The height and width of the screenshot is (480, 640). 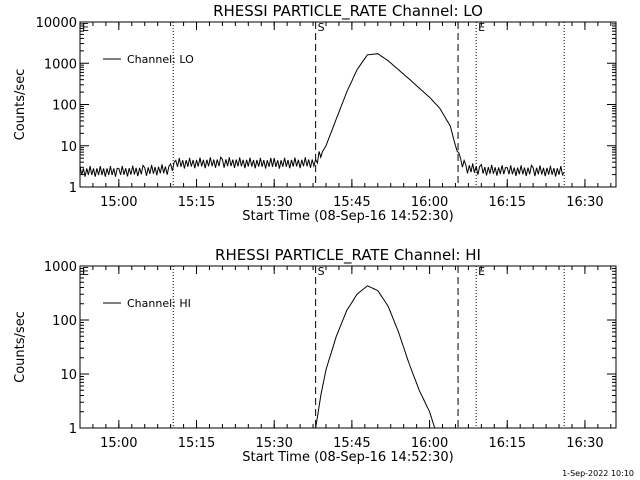 What do you see at coordinates (598, 473) in the screenshot?
I see `footer-timestamp: 1-Sep-2022 10:10` at bounding box center [598, 473].